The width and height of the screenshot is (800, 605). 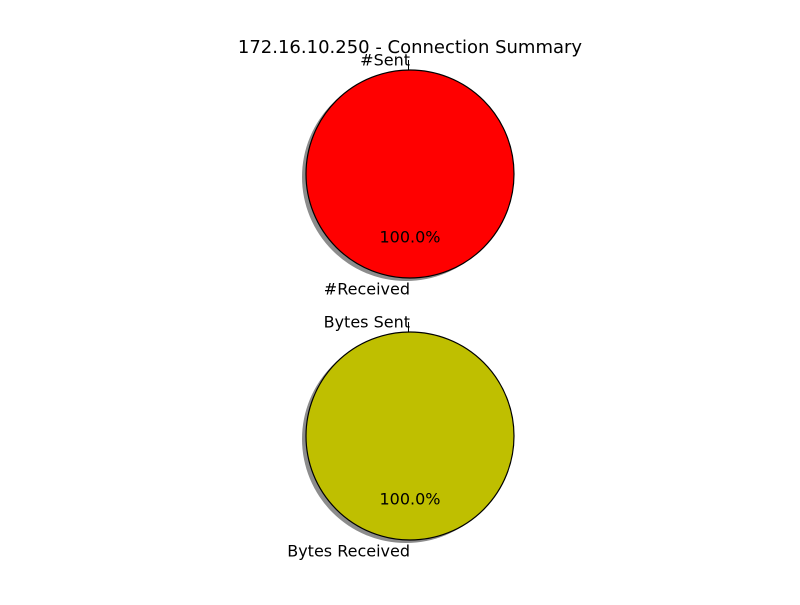 What do you see at coordinates (385, 60) in the screenshot?
I see `packet-count-slice-sent-label: #Sent` at bounding box center [385, 60].